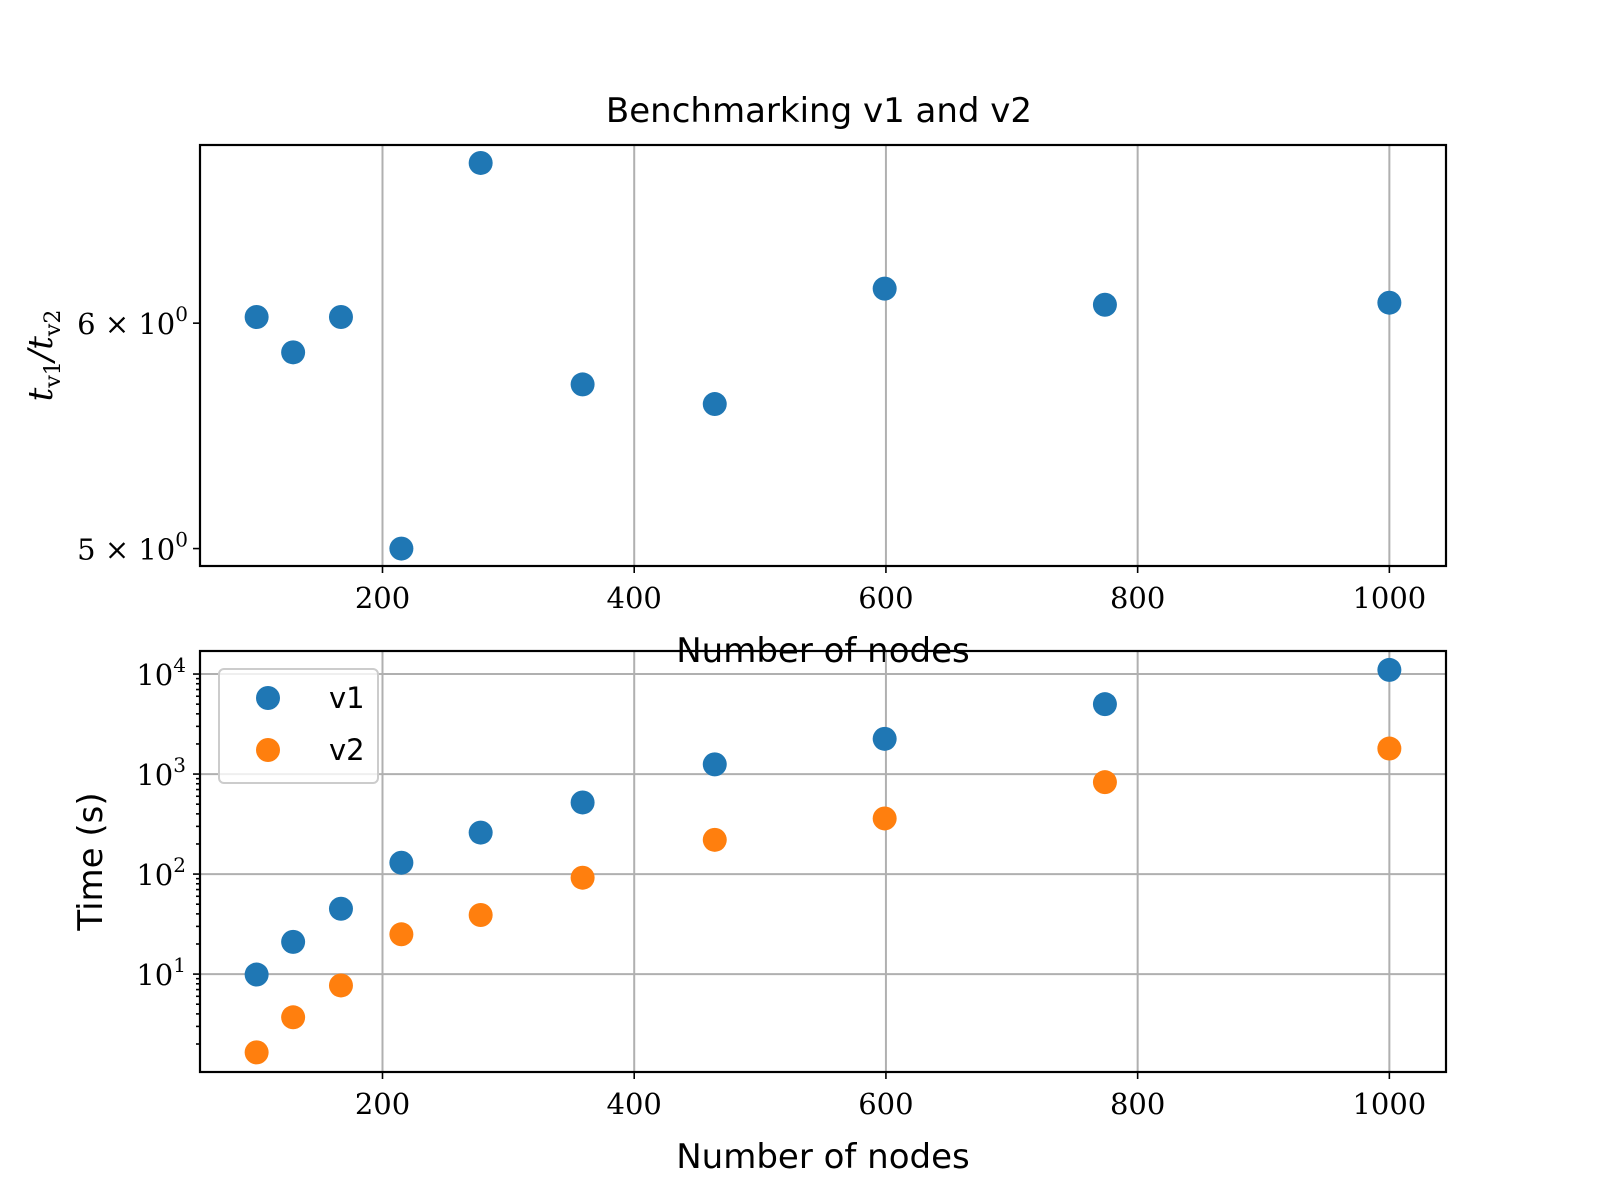 The width and height of the screenshot is (1600, 1200). I want to click on legend: v1 v2, so click(298, 726).